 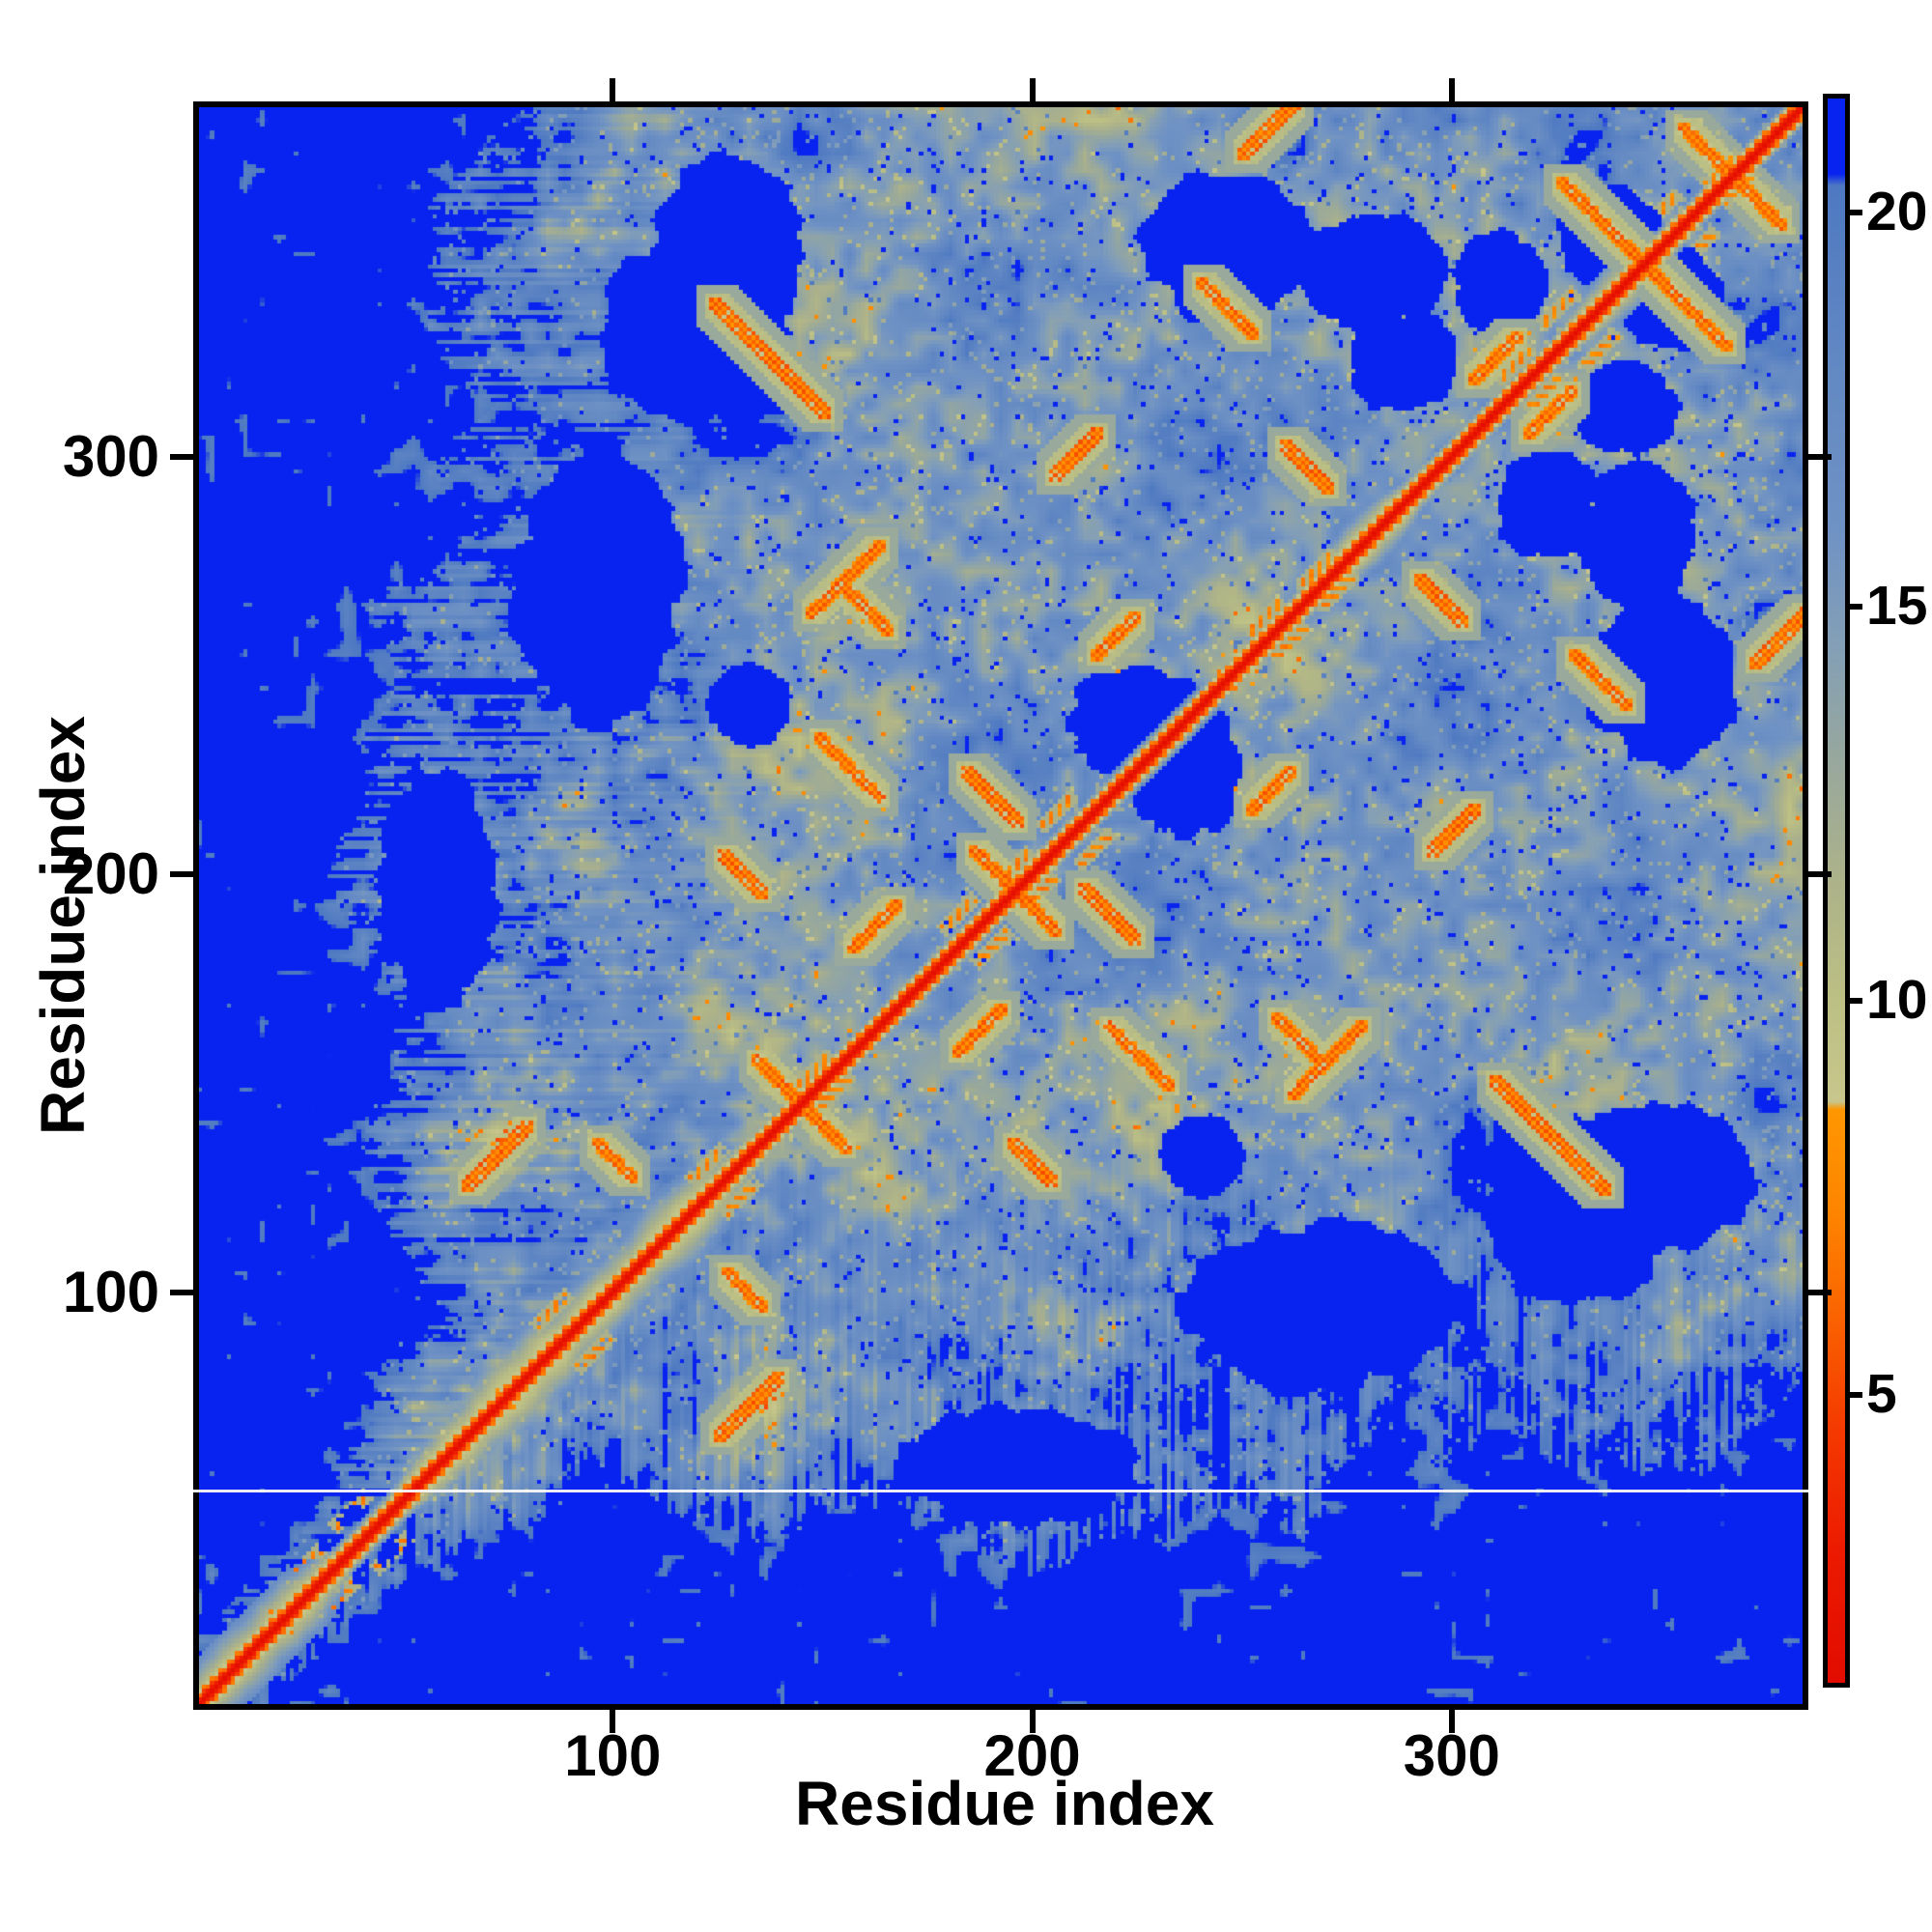 I want to click on colorbar, so click(x=1836, y=891).